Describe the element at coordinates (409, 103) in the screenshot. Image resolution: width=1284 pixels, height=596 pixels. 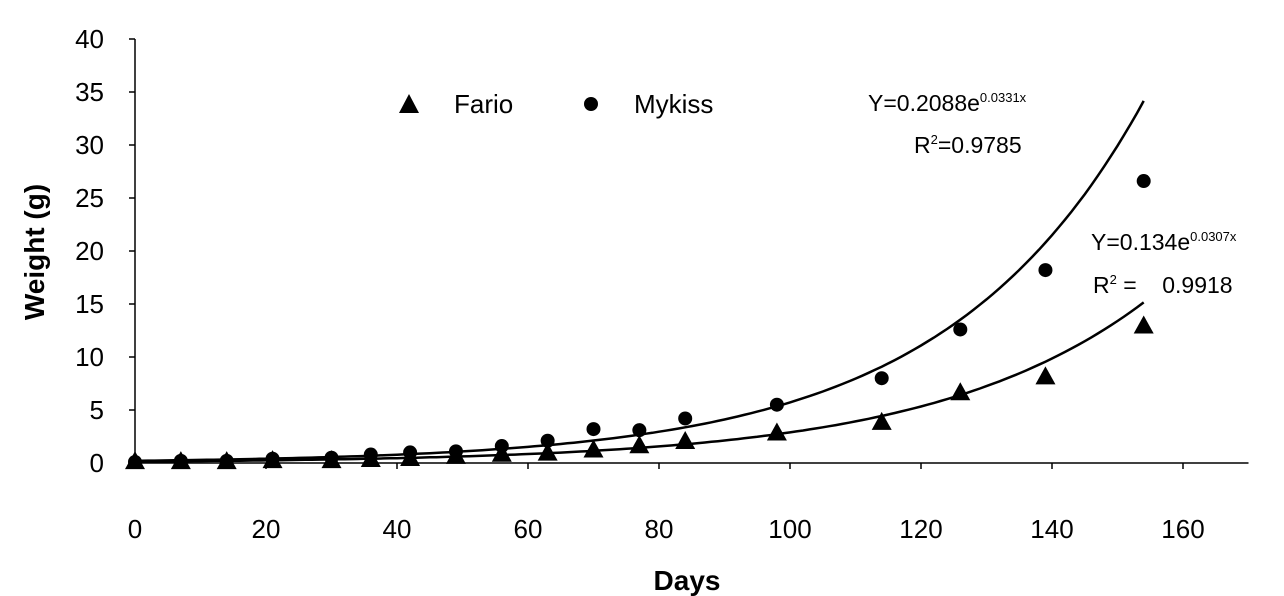
I see `legend-fario-marker` at that location.